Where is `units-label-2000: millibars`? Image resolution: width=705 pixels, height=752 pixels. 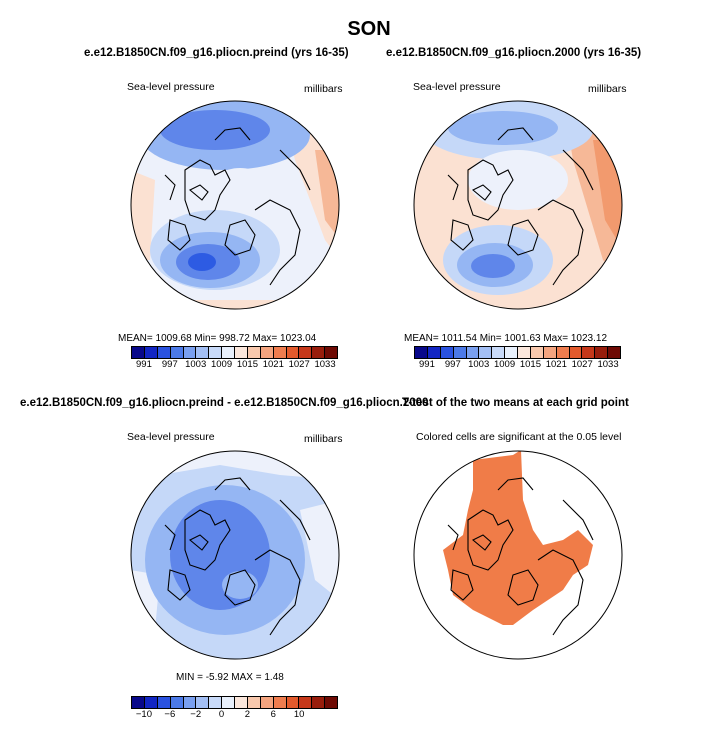
units-label-2000: millibars is located at coordinates (607, 89).